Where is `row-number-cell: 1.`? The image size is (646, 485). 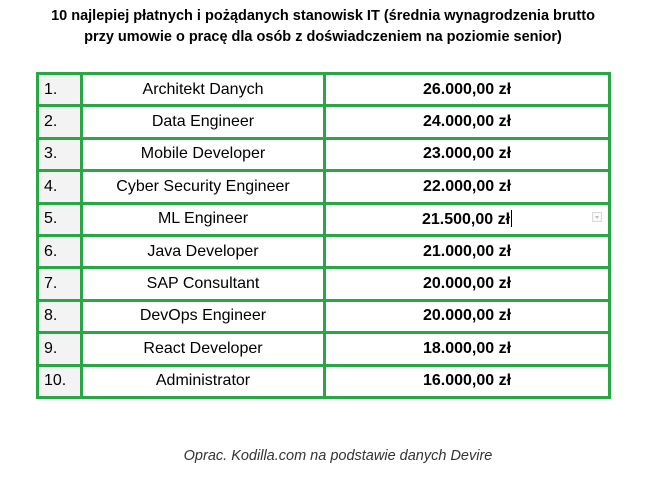
row-number-cell: 1. is located at coordinates (59, 89).